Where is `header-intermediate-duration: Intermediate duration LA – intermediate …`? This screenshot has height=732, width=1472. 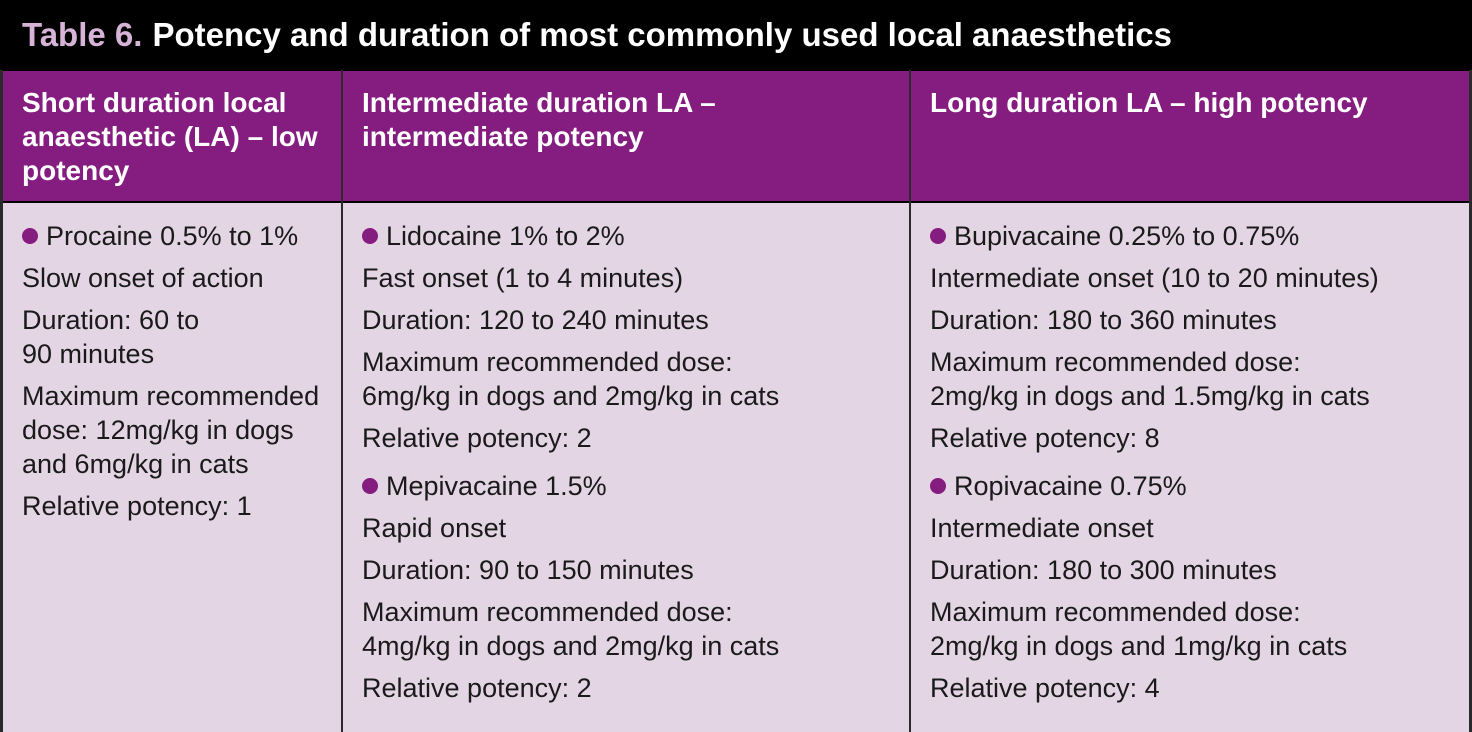
header-intermediate-duration: Intermediate duration LA – intermediate … is located at coordinates (539, 119).